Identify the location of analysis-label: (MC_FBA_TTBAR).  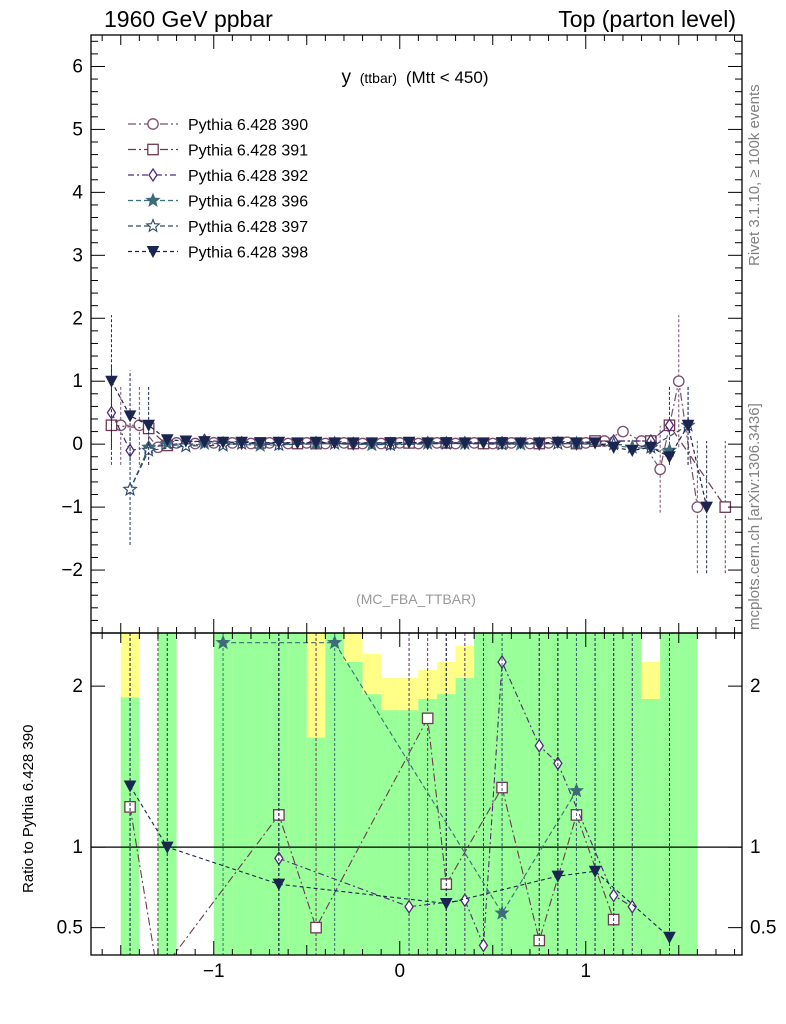
(416, 599).